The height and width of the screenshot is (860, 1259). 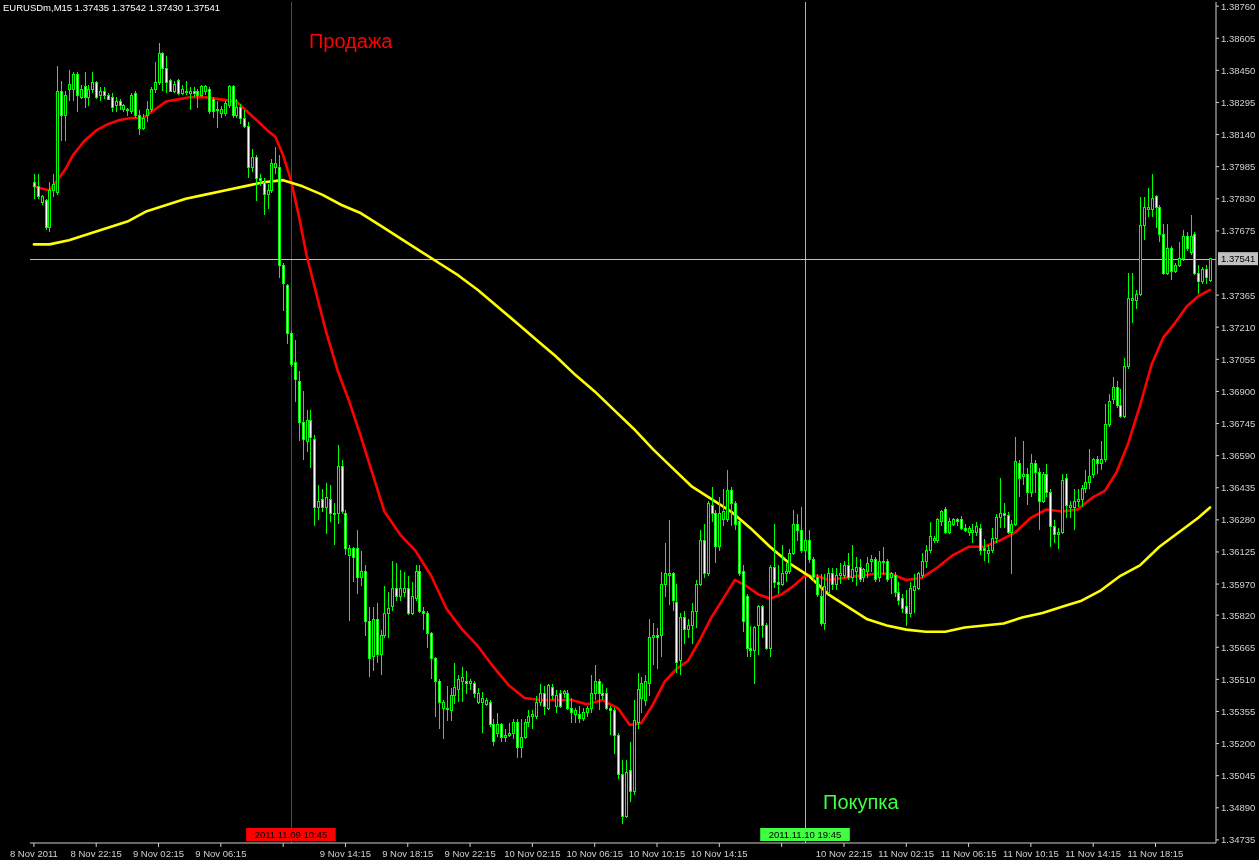 I want to click on x-tick-label: 11 Nov 06:15, so click(x=968, y=853).